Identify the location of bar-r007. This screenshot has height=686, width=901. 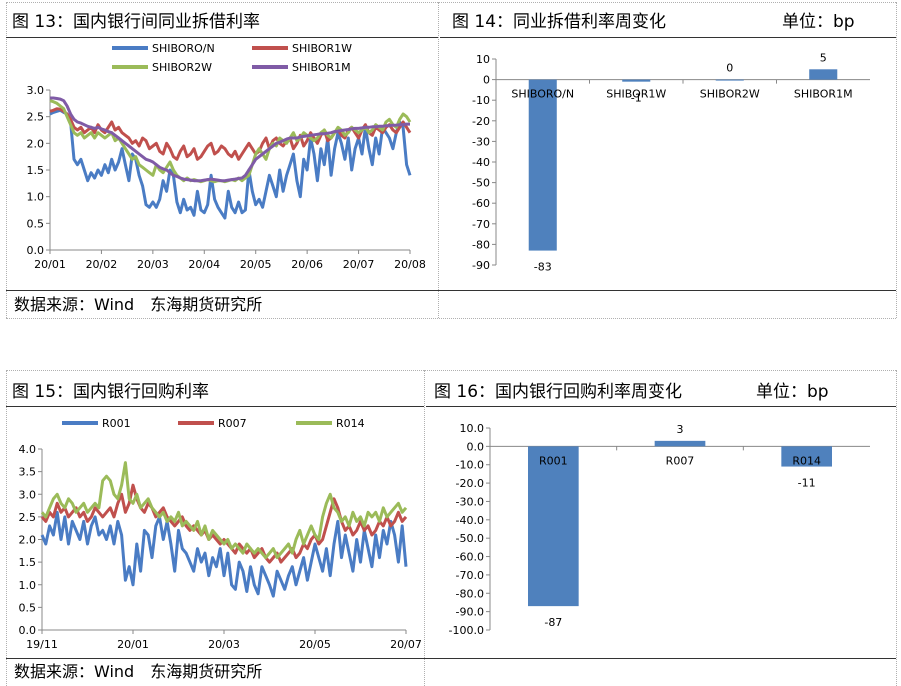
(680, 443).